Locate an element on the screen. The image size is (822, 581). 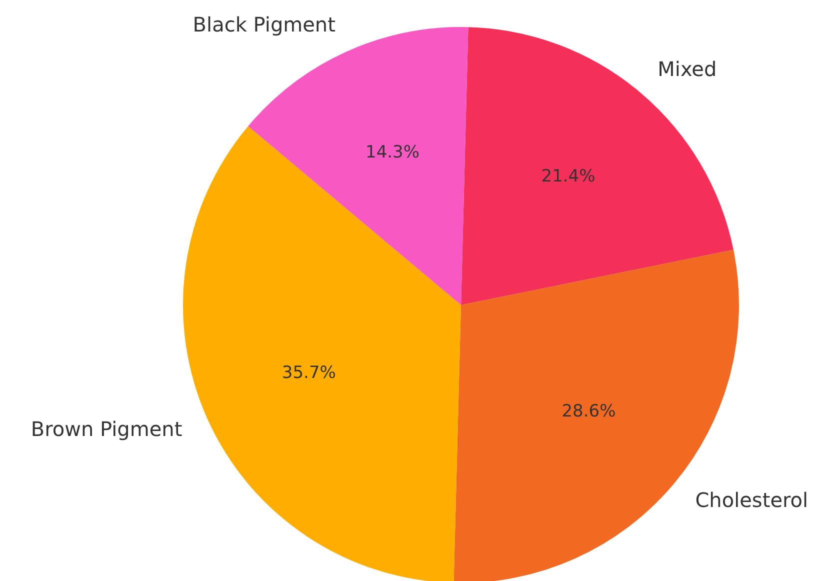
data-label: 28.6% is located at coordinates (589, 412).